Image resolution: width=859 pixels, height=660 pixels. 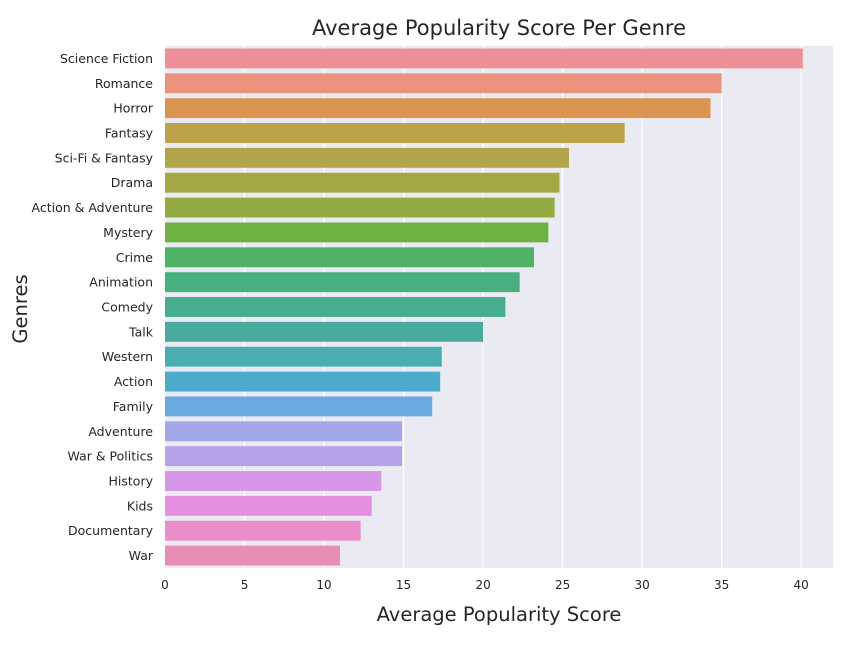 What do you see at coordinates (140, 505) in the screenshot?
I see `y-tick-label-18: Kids` at bounding box center [140, 505].